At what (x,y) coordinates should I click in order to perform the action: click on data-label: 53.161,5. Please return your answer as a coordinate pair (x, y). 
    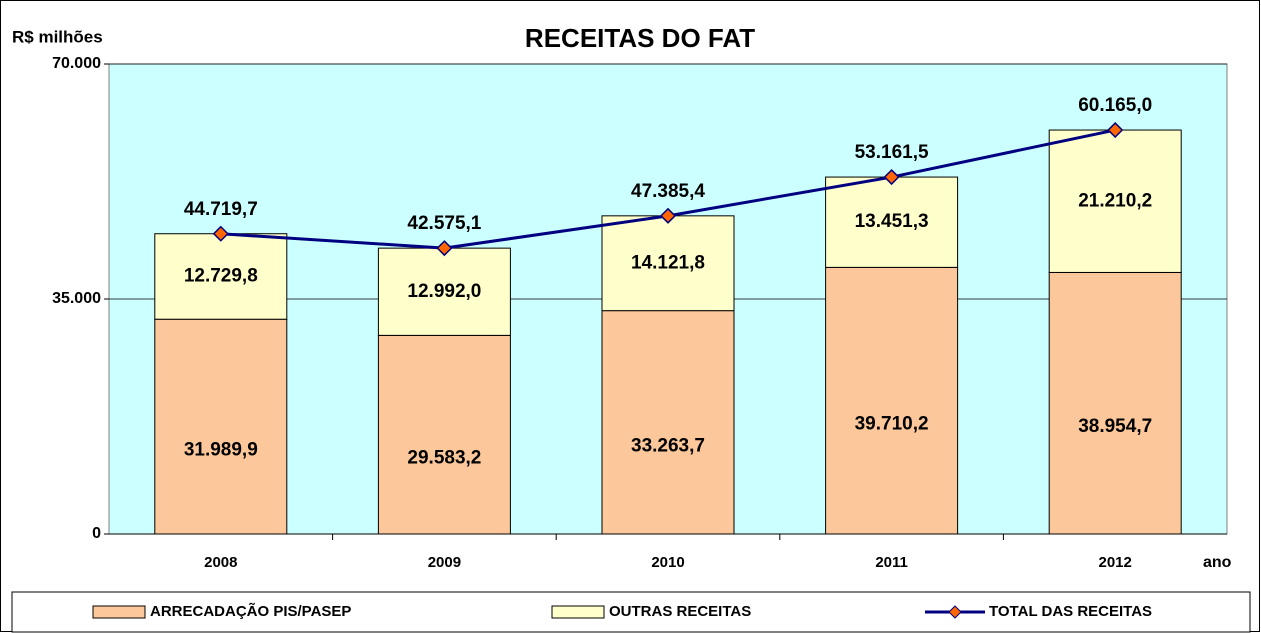
    Looking at the image, I should click on (892, 152).